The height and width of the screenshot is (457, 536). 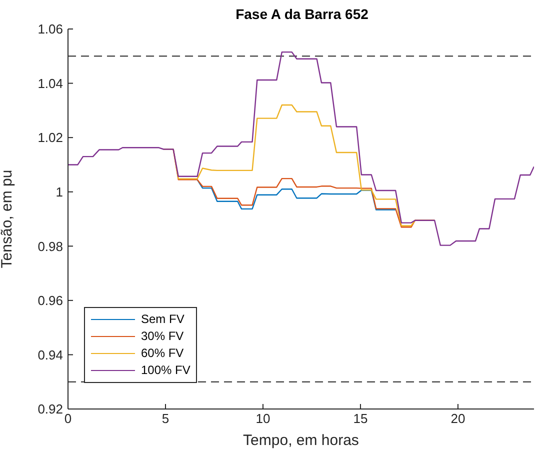 I want to click on y-tick-label: 0.98, so click(x=50, y=246).